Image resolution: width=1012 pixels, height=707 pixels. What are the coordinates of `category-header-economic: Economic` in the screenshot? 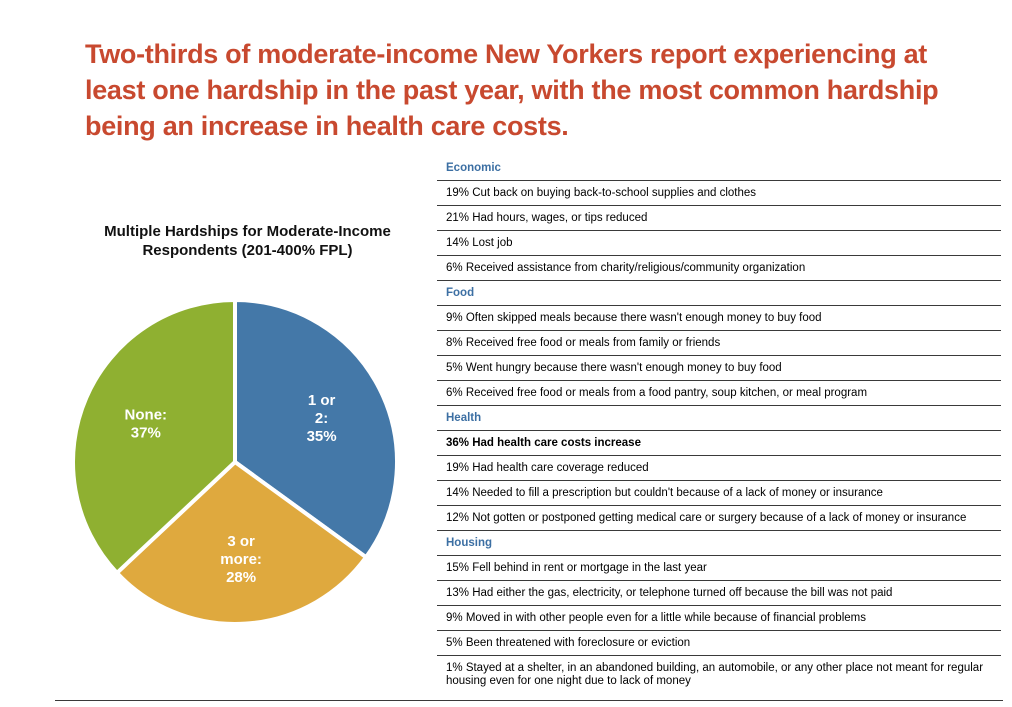 It's located at (719, 168).